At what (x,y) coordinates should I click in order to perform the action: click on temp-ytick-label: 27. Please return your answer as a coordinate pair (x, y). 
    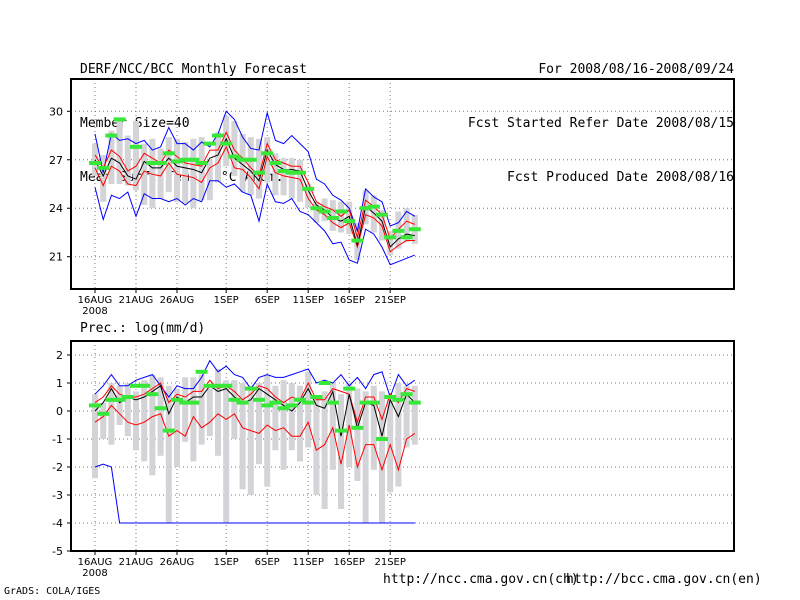
    Looking at the image, I should click on (56, 160).